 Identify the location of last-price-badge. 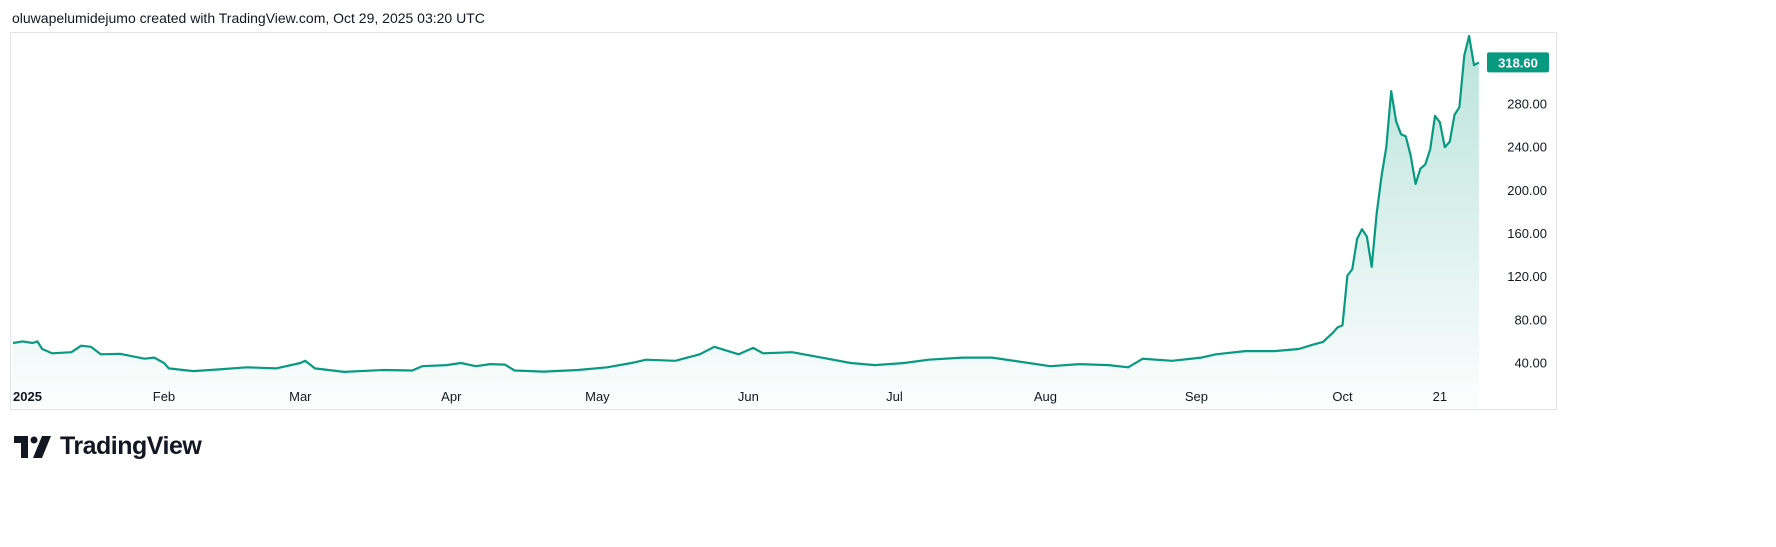
(1518, 62).